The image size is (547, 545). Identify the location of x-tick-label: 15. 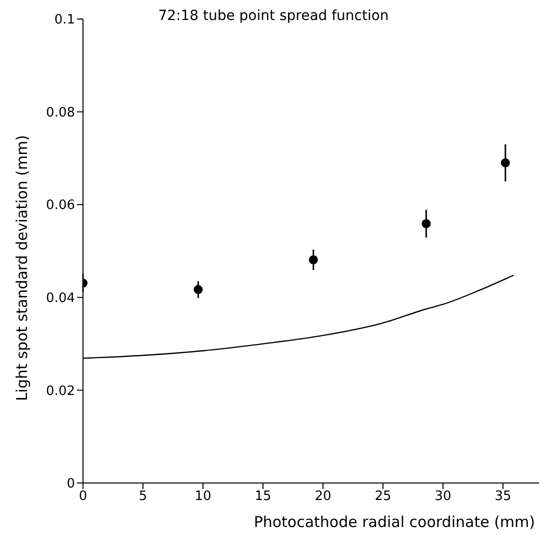
(263, 496).